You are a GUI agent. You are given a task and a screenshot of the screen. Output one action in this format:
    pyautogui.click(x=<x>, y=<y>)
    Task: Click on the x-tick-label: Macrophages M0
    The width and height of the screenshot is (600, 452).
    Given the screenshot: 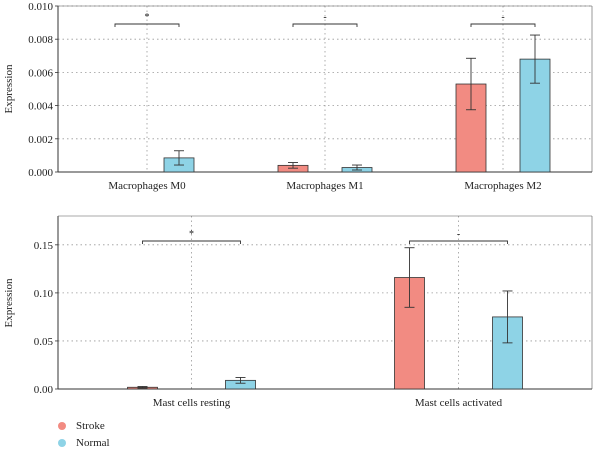 What is the action you would take?
    pyautogui.click(x=147, y=186)
    